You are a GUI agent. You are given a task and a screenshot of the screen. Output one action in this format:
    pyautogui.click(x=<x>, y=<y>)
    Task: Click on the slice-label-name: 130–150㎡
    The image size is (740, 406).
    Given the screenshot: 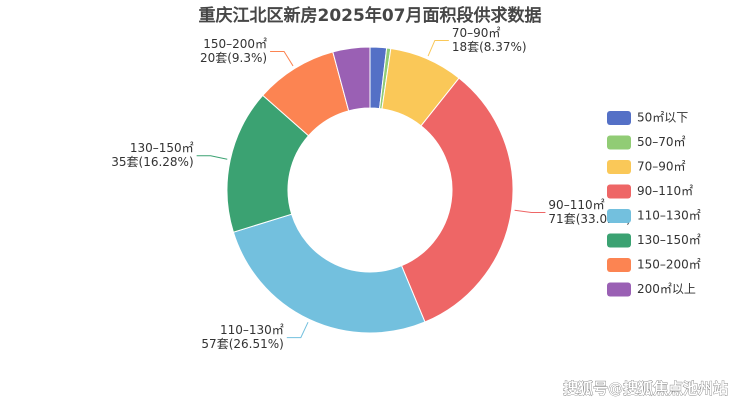 What is the action you would take?
    pyautogui.click(x=162, y=148)
    